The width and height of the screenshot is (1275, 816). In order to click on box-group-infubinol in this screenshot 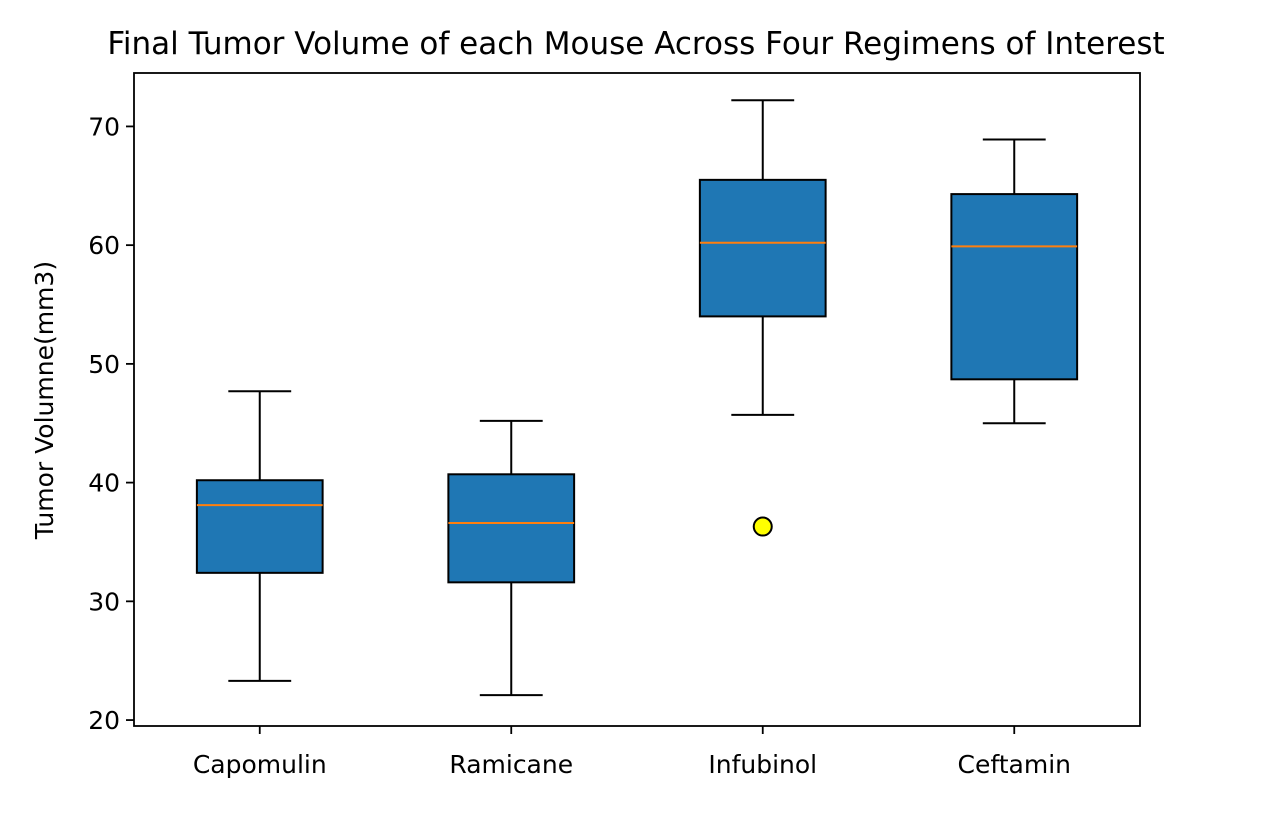, I will do `click(762, 318)`.